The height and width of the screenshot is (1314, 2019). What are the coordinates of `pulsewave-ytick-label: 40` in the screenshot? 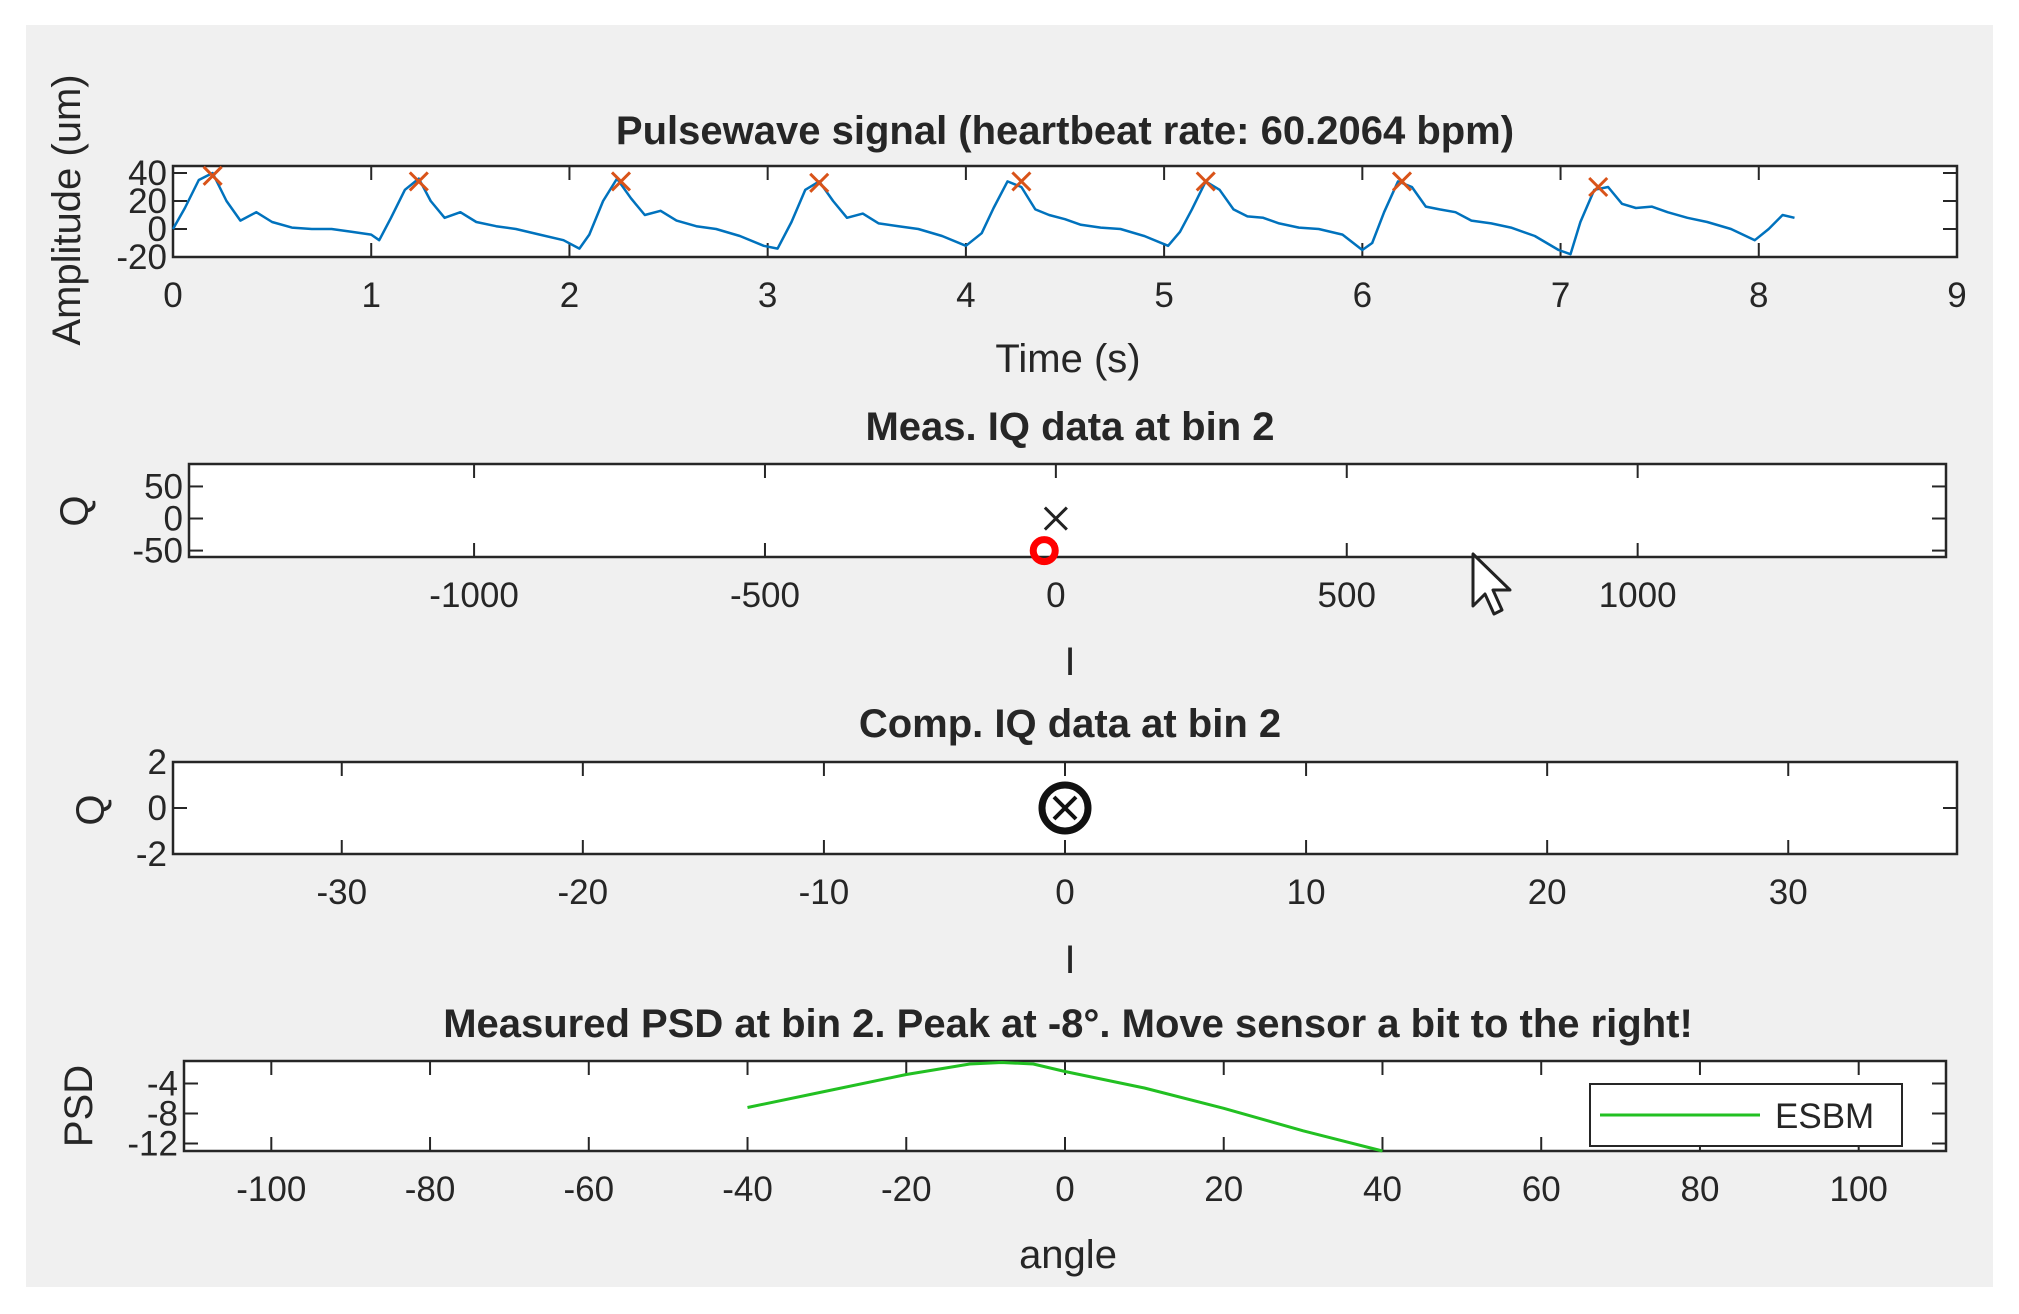 It's located at (147, 173).